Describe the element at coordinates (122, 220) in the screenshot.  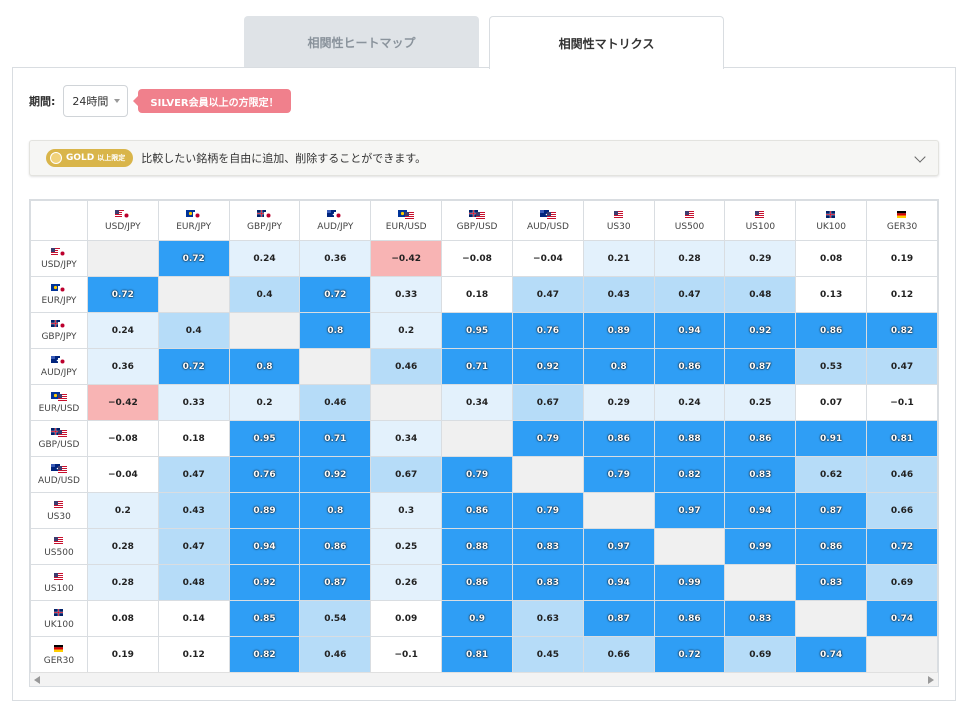
I see `column-header: USD/JPY` at that location.